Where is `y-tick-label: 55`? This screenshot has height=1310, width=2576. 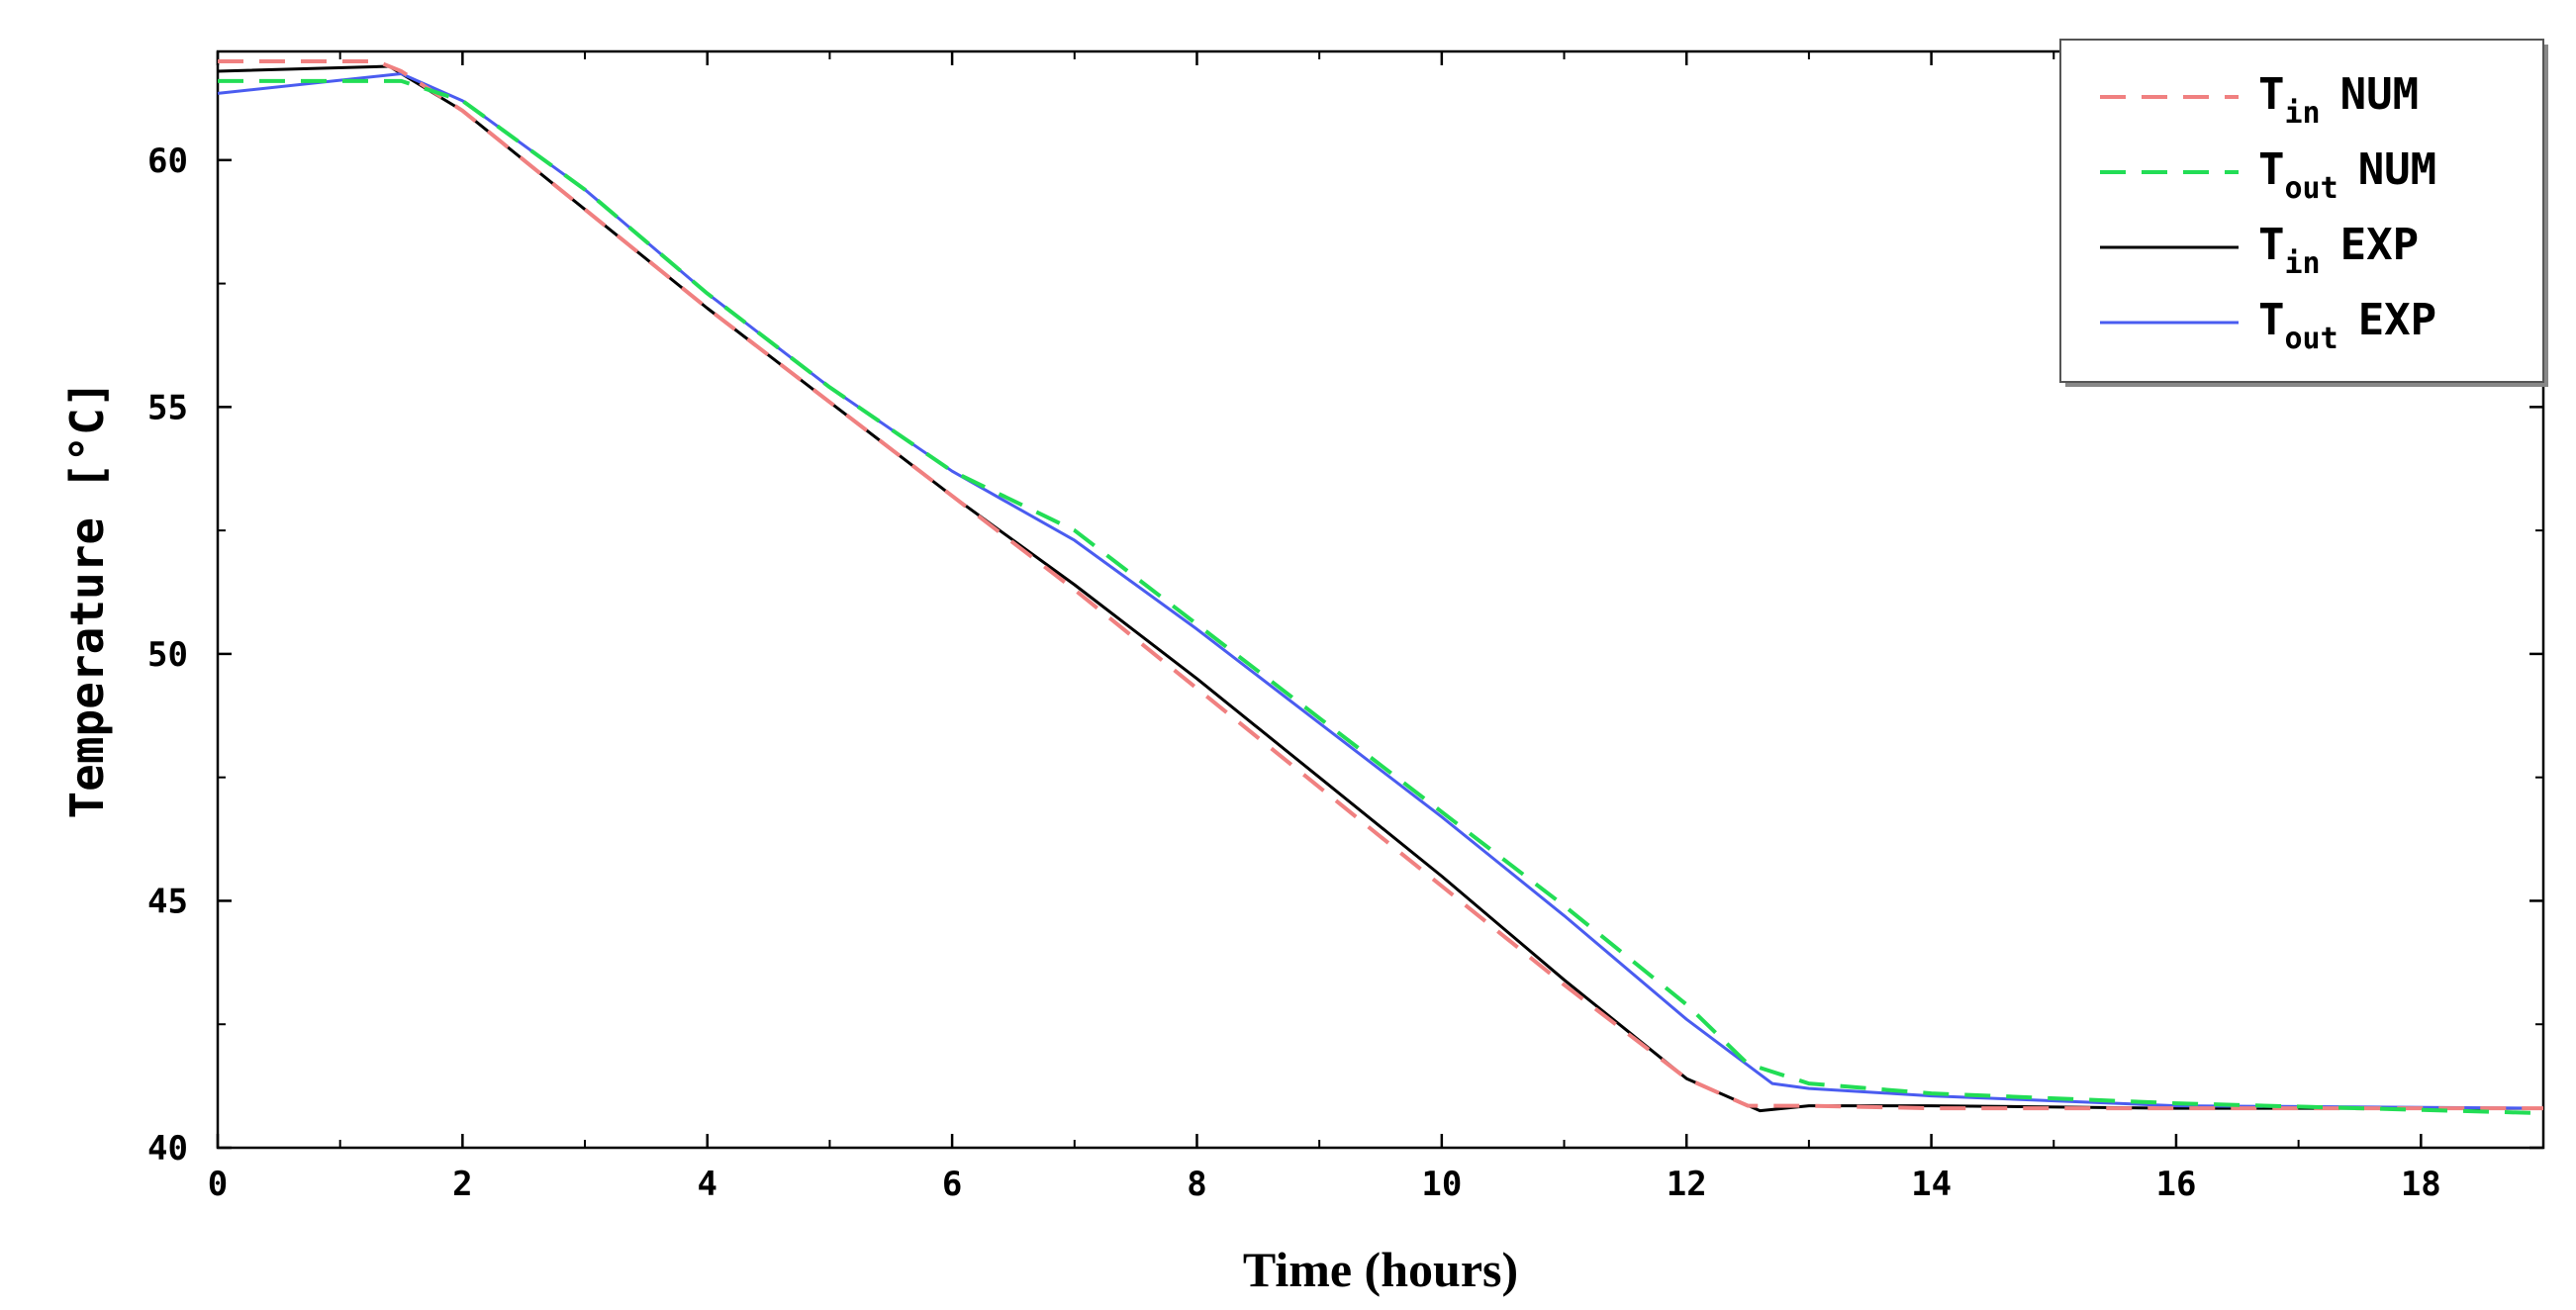 y-tick-label: 55 is located at coordinates (167, 407).